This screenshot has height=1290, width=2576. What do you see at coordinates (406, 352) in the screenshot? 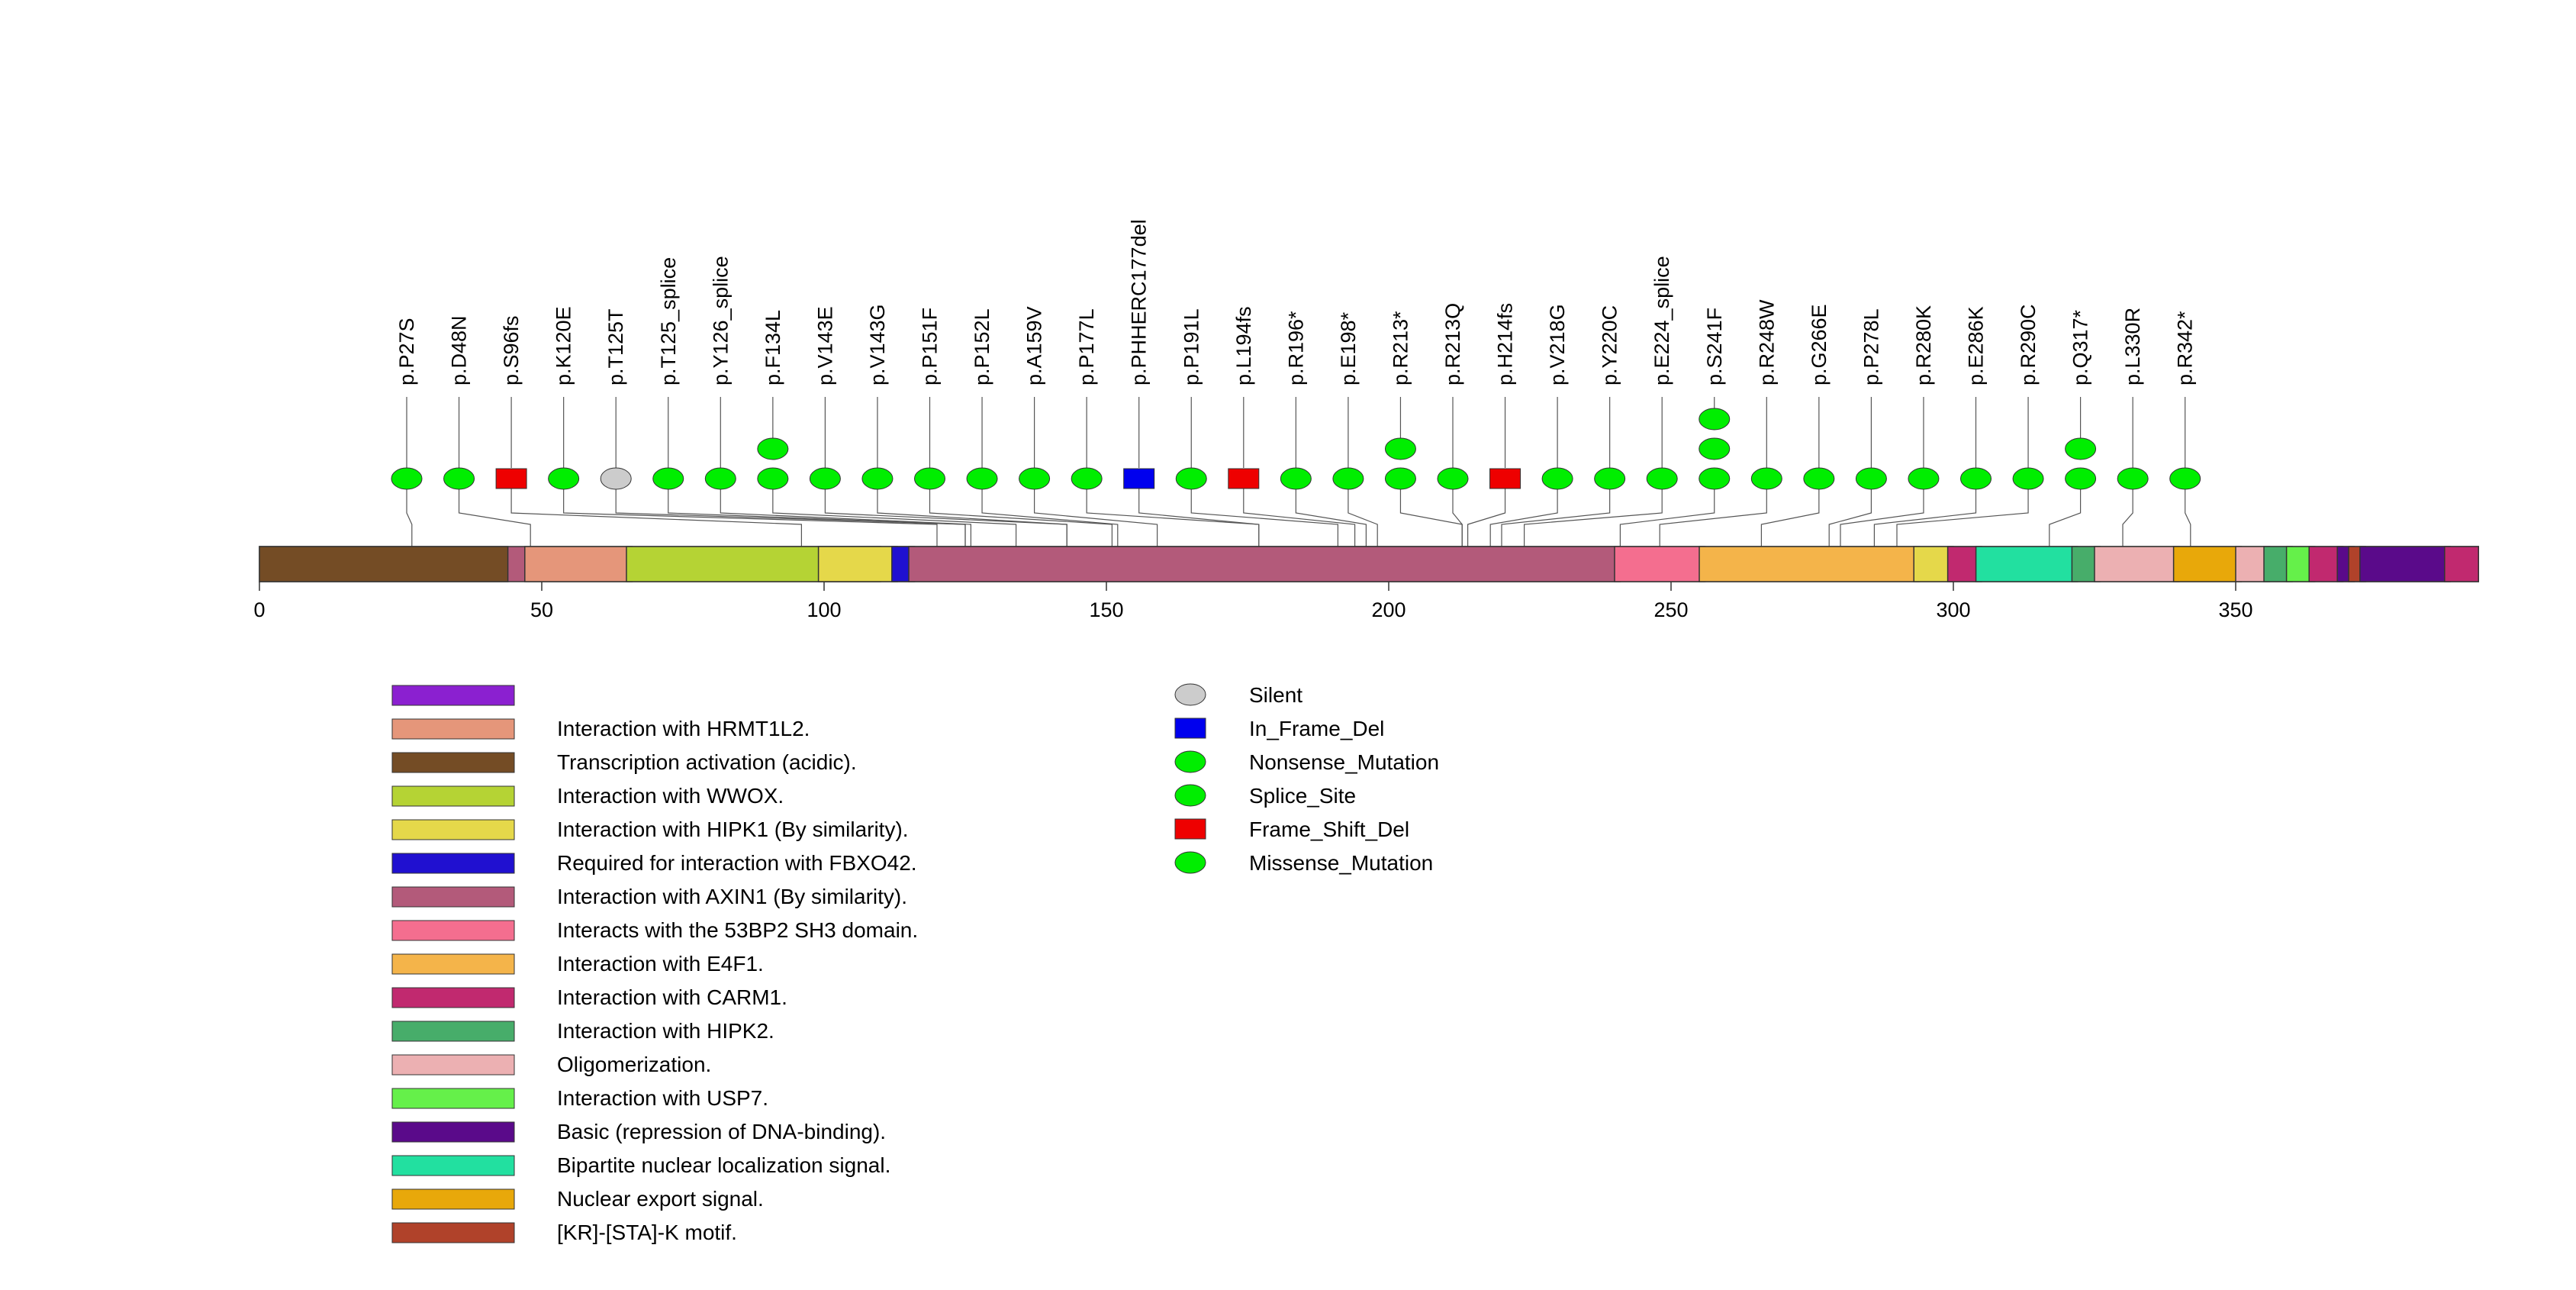
I see `mutation-label: p.P27S` at bounding box center [406, 352].